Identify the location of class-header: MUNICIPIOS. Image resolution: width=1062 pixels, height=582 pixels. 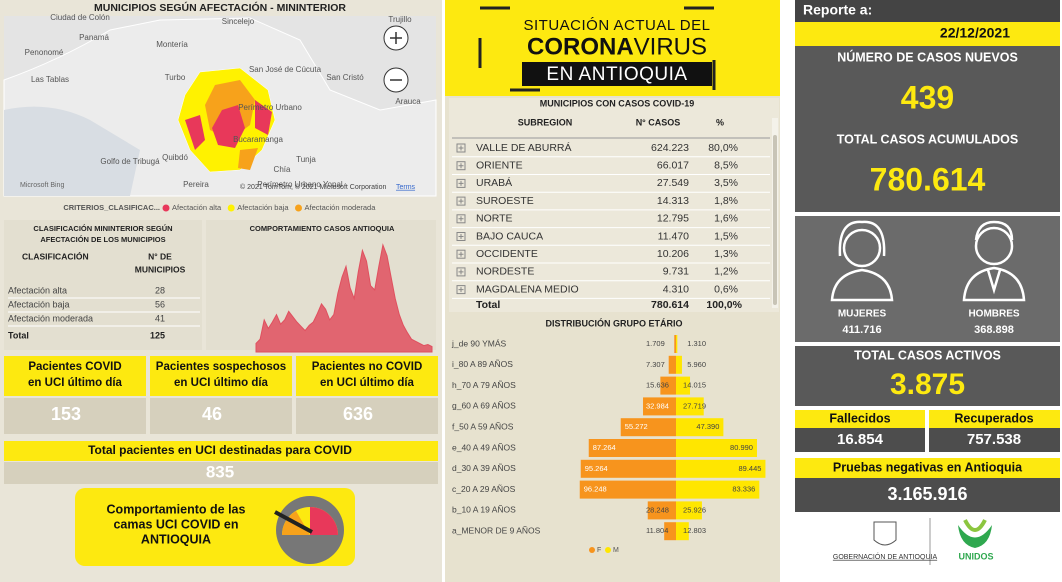
(160, 269).